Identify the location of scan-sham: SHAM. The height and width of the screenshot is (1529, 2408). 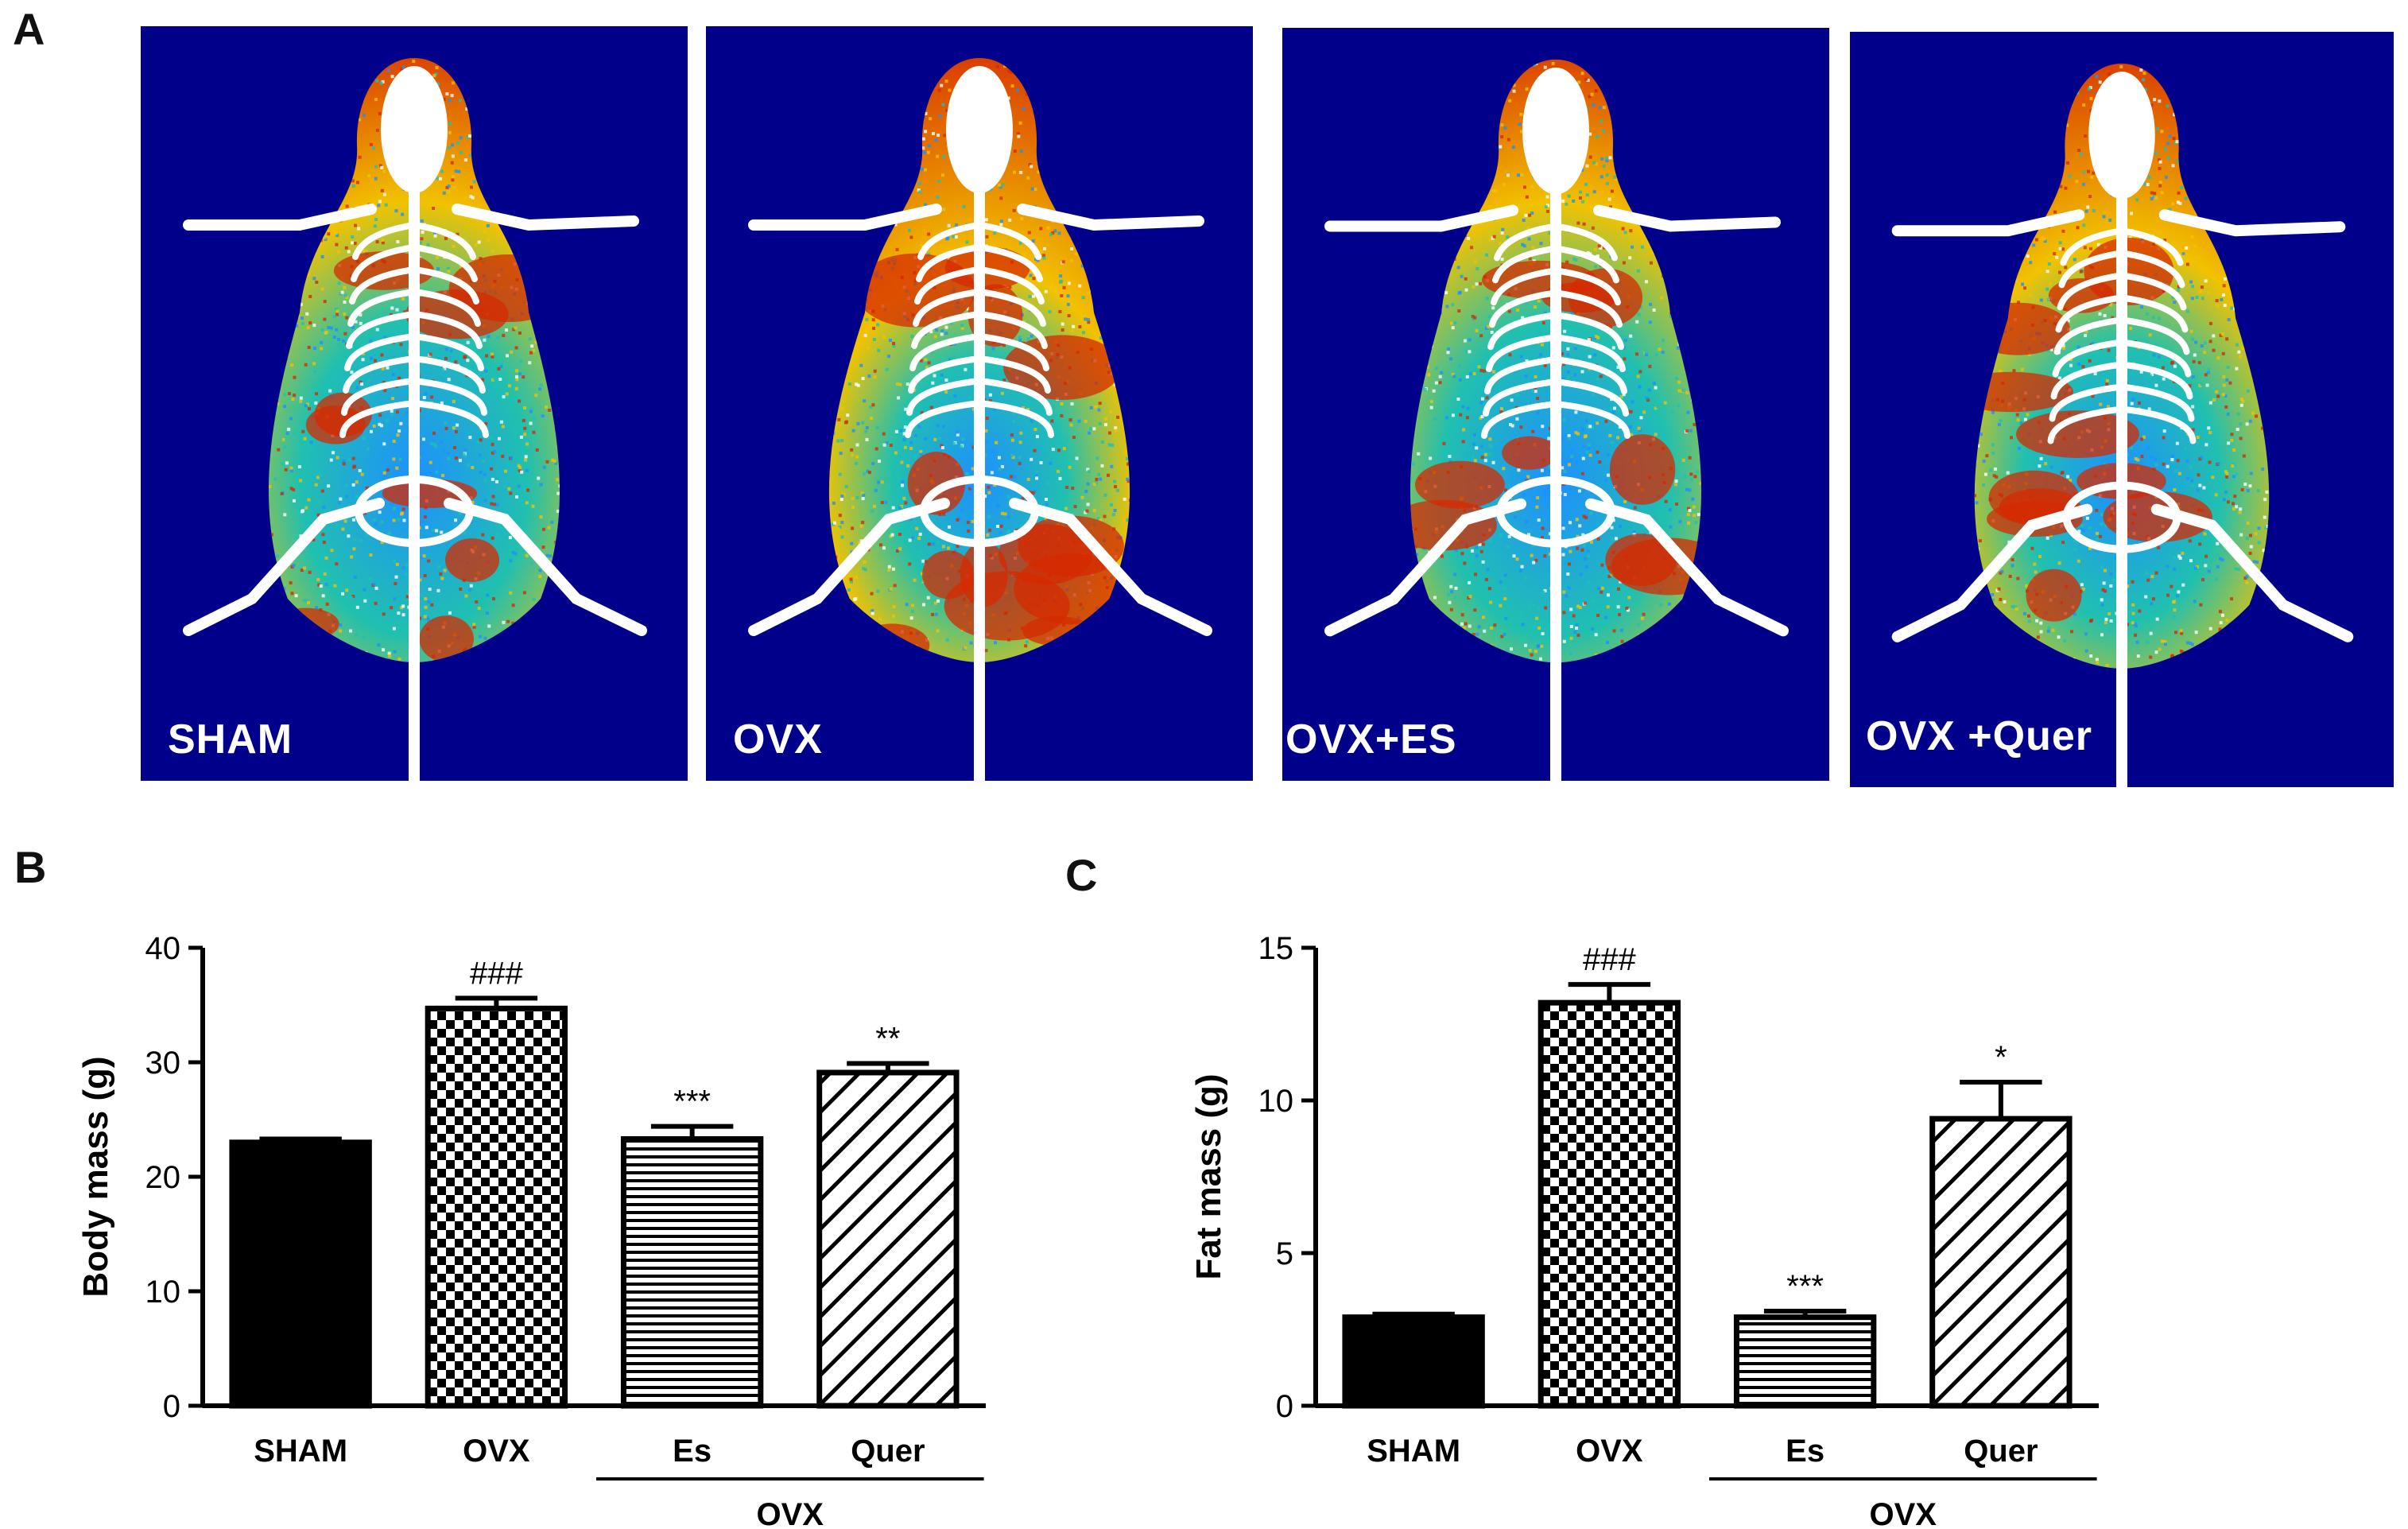
(414, 403).